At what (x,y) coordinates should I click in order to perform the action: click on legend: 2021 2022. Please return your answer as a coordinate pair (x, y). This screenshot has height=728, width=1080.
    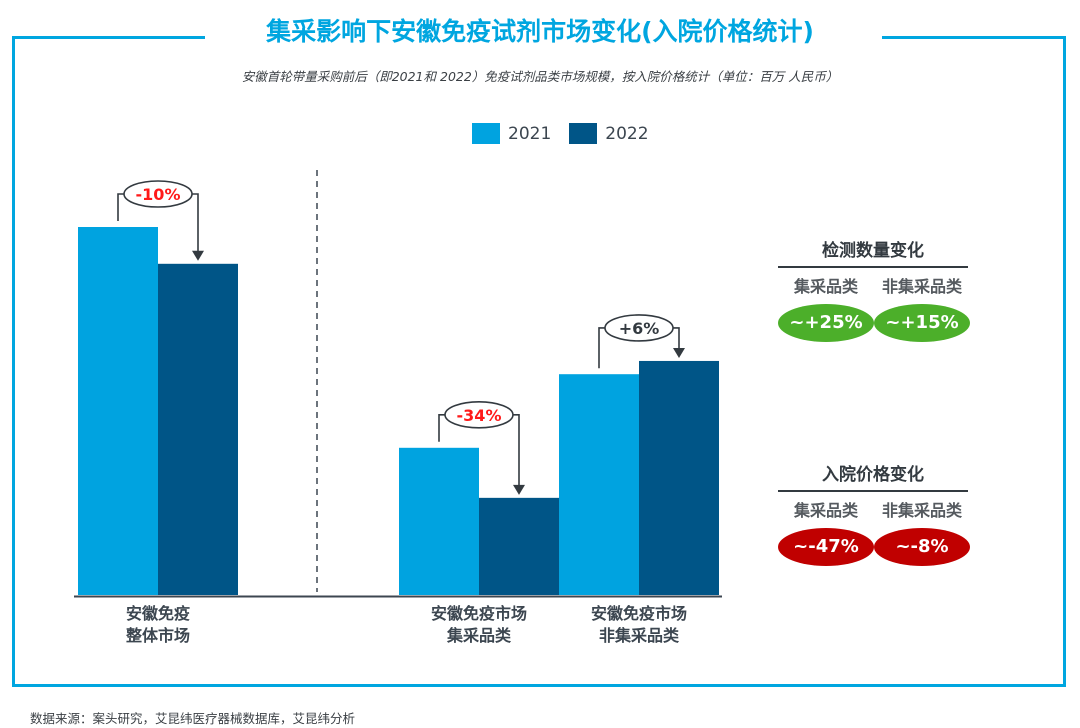
    Looking at the image, I should click on (569, 133).